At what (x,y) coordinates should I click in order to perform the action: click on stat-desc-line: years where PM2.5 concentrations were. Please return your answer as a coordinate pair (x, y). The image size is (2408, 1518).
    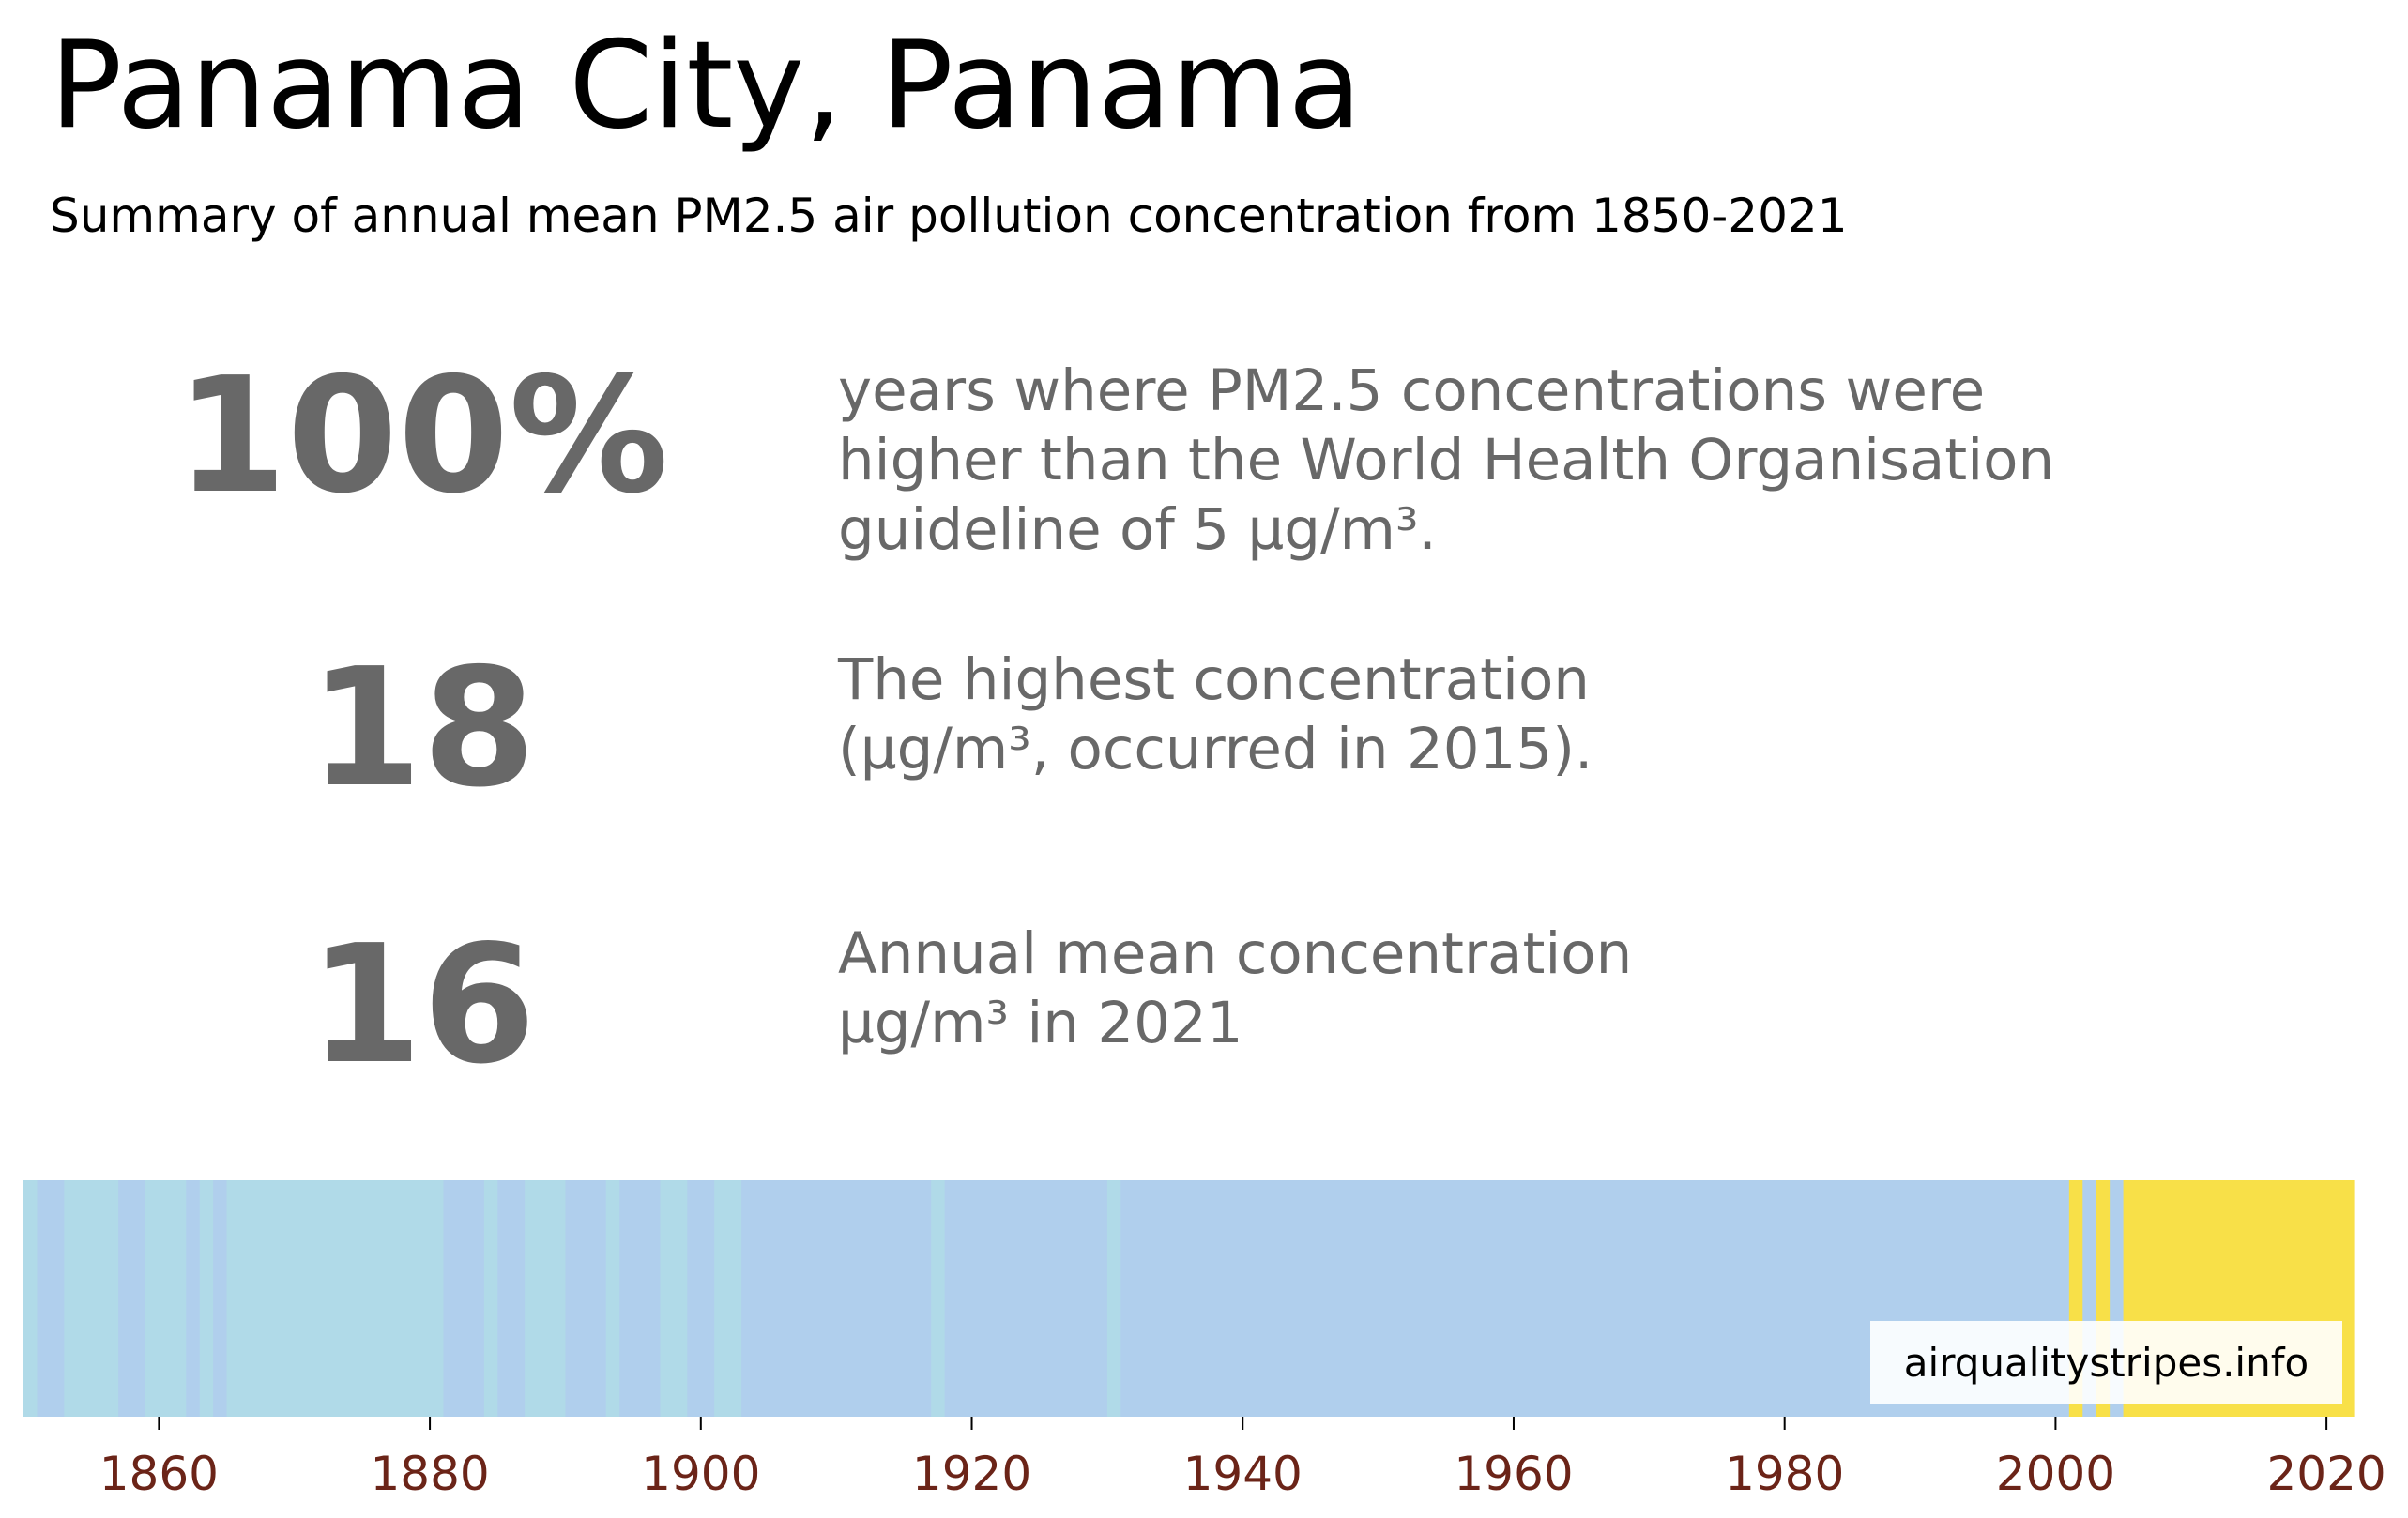
    Looking at the image, I should click on (1412, 391).